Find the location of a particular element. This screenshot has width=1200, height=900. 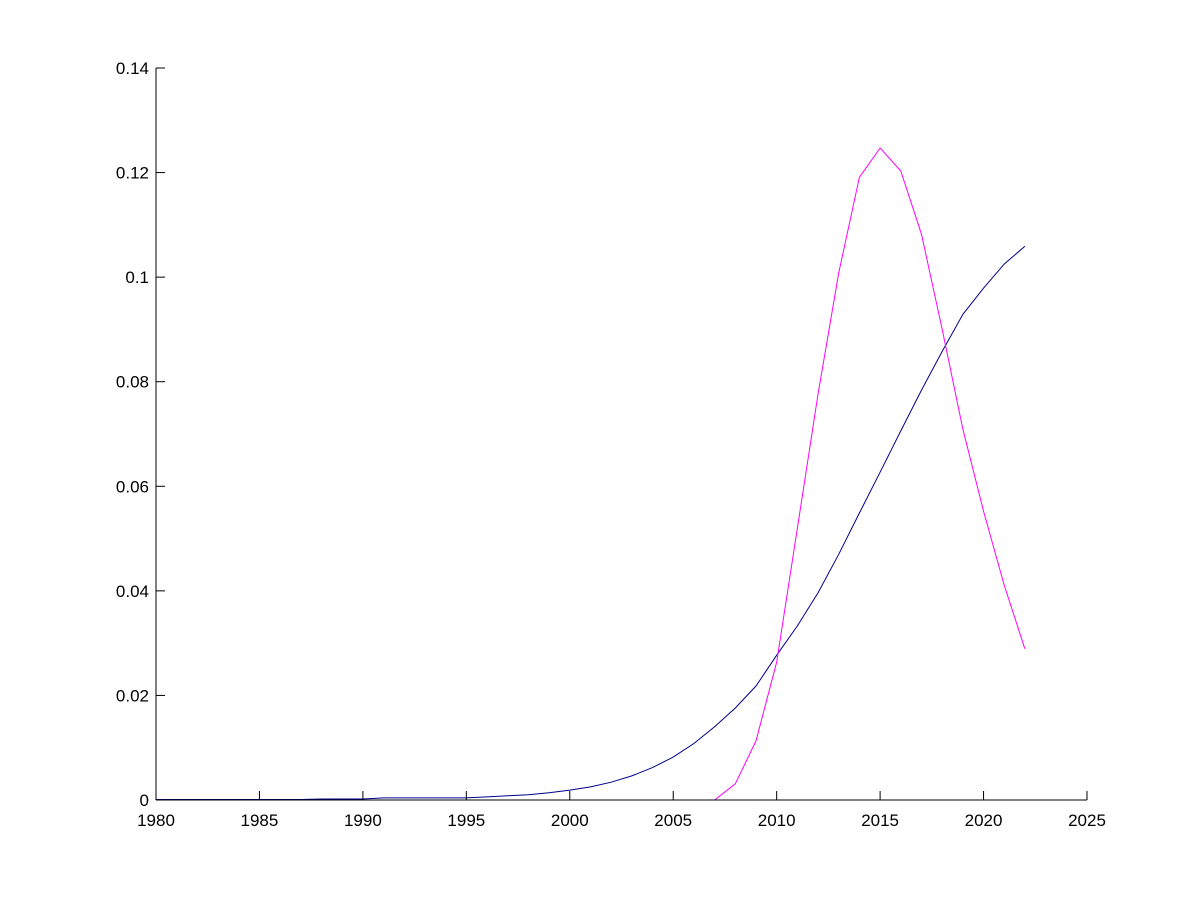

x-tick-label: 2025 is located at coordinates (1087, 820).